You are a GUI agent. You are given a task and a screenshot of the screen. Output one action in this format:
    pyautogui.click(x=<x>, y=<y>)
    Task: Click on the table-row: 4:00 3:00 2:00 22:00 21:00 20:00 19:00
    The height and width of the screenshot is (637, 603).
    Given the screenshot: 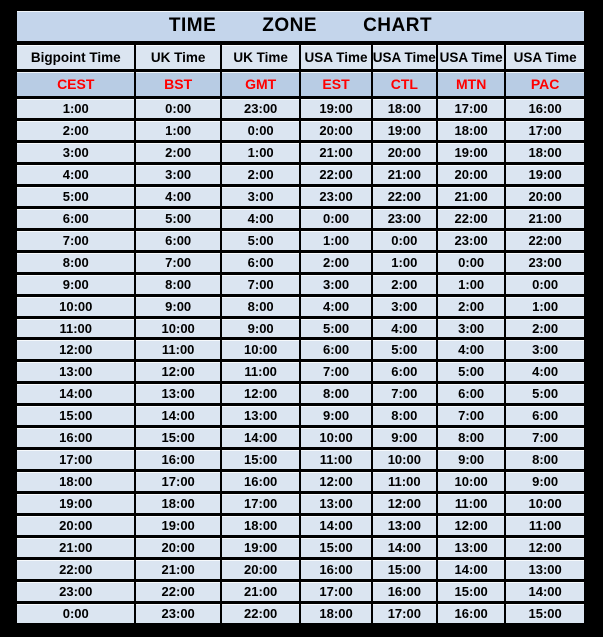 What is the action you would take?
    pyautogui.click(x=300, y=174)
    